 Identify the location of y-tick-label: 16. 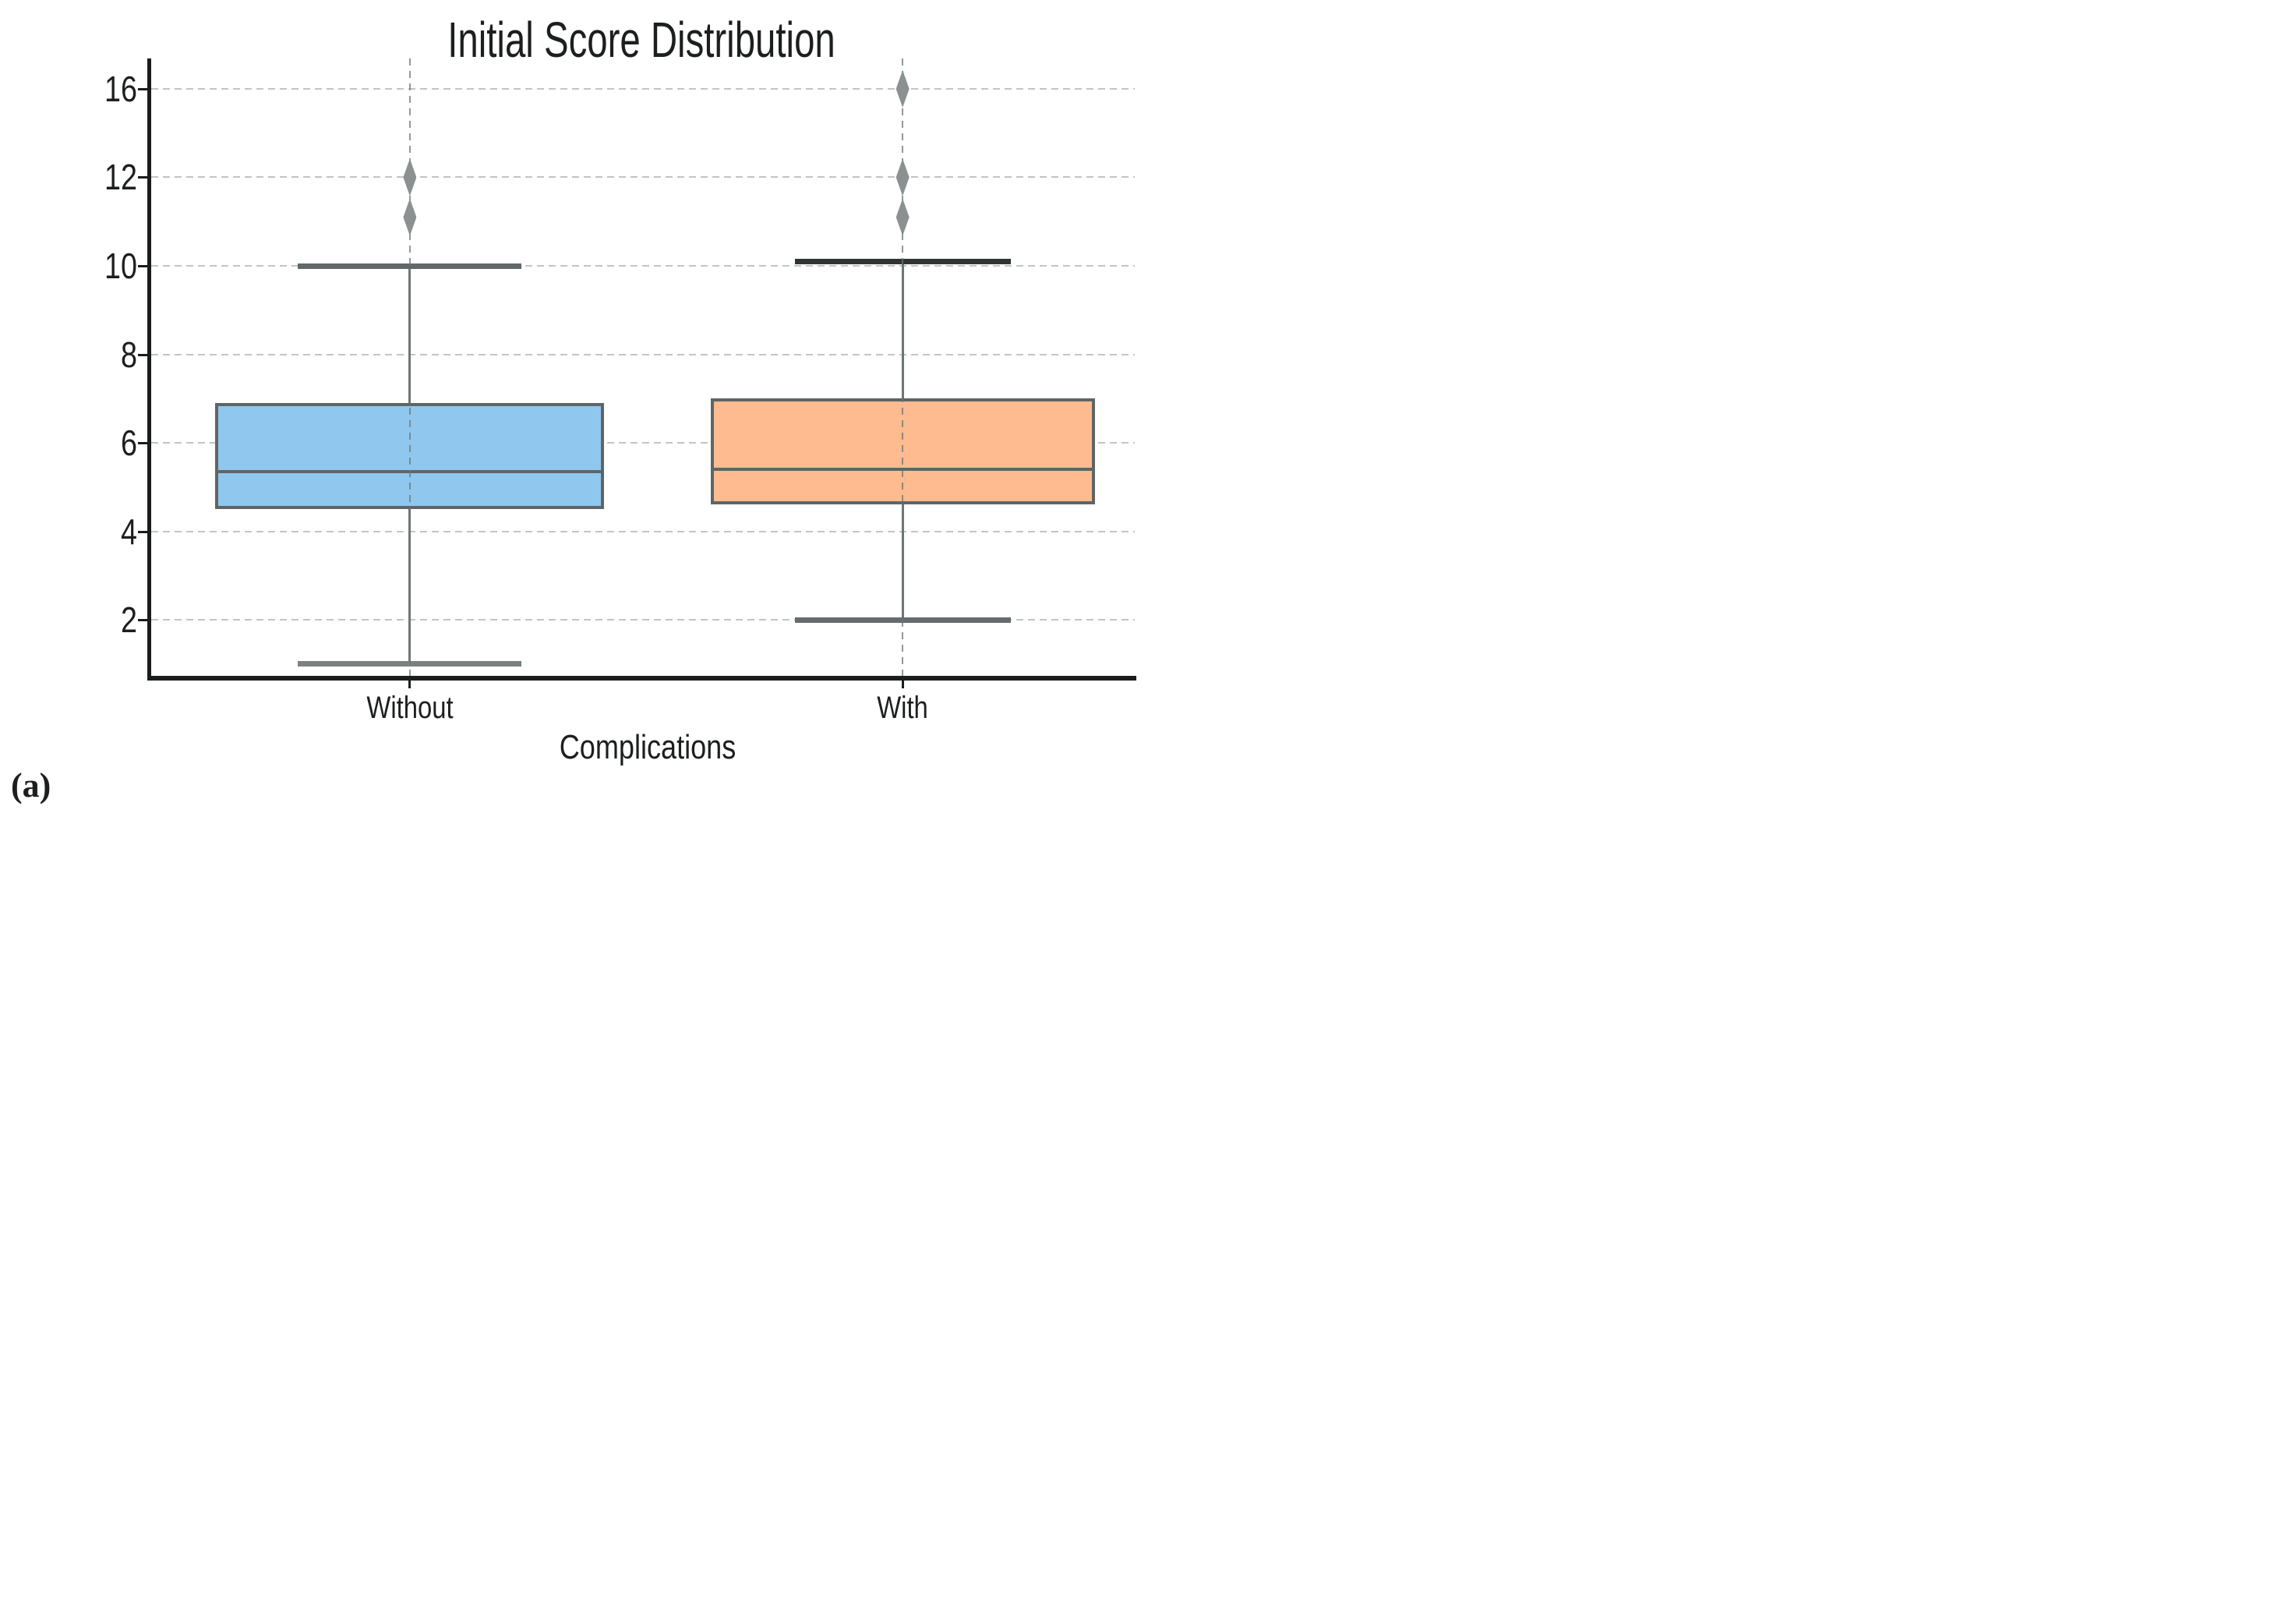
(121, 88).